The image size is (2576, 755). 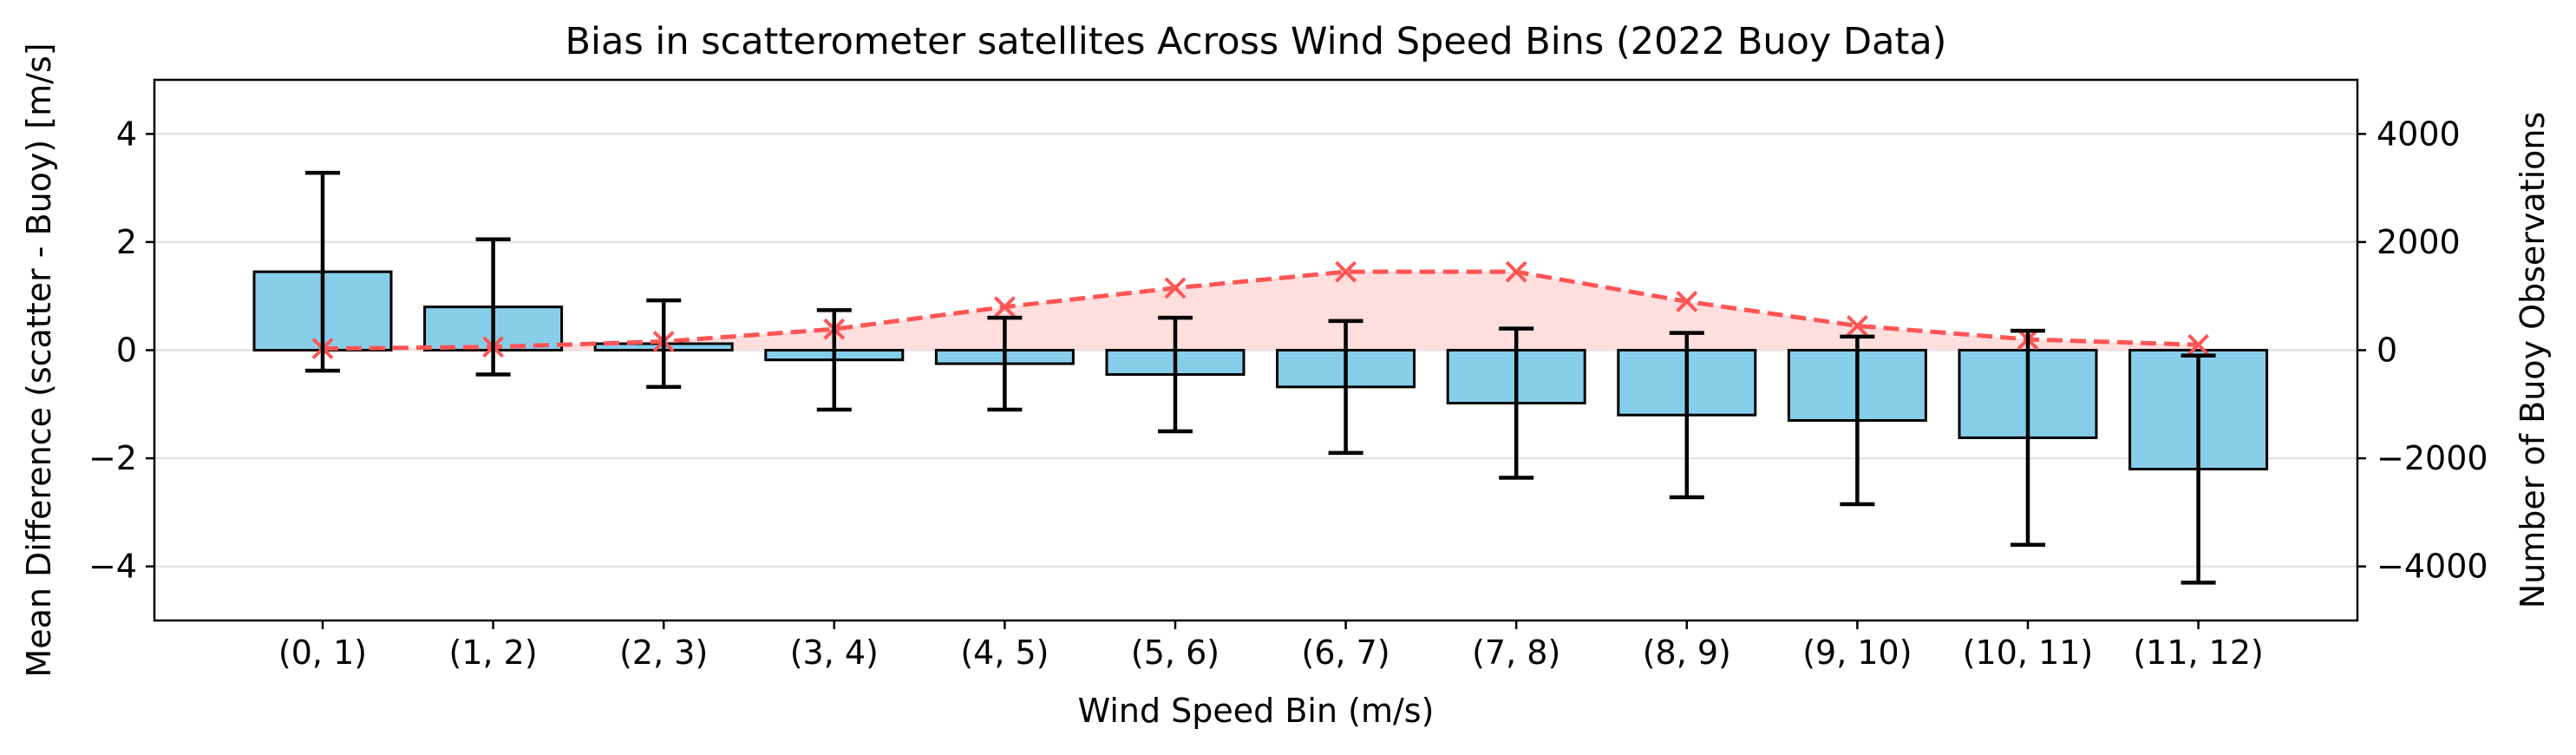 I want to click on observations-line, so click(x=1260, y=310).